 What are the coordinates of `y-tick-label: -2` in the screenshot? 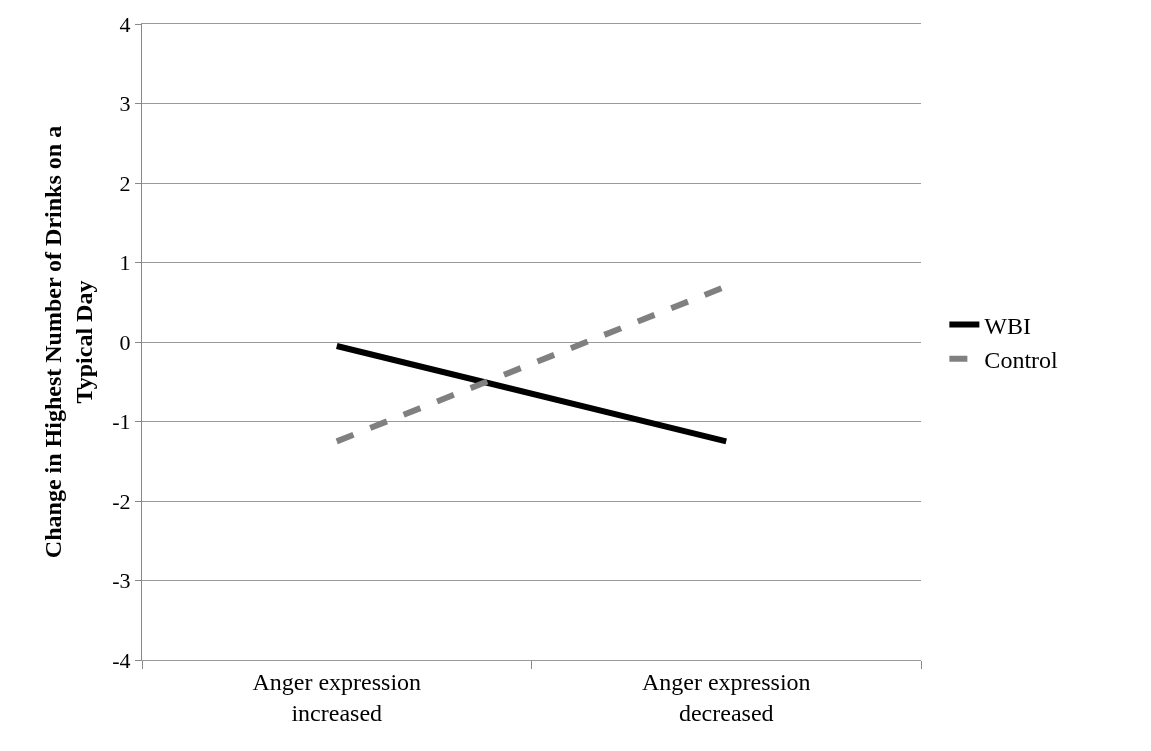 It's located at (121, 501).